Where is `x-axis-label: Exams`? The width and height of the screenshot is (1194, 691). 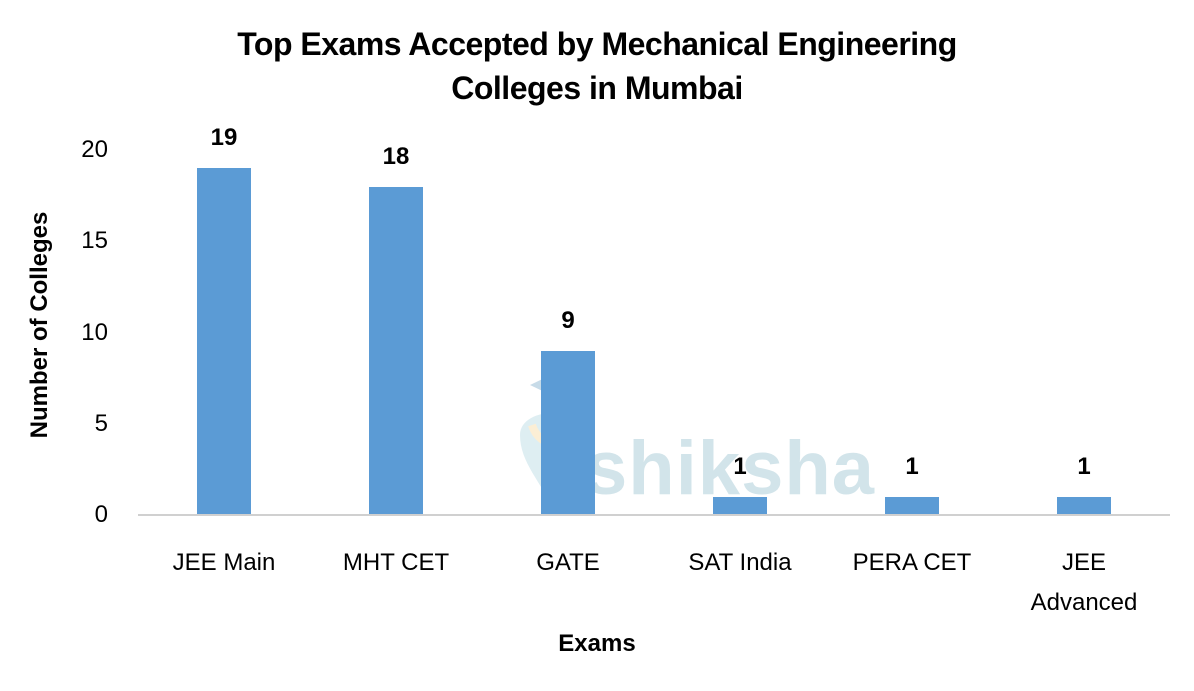 x-axis-label: Exams is located at coordinates (597, 643).